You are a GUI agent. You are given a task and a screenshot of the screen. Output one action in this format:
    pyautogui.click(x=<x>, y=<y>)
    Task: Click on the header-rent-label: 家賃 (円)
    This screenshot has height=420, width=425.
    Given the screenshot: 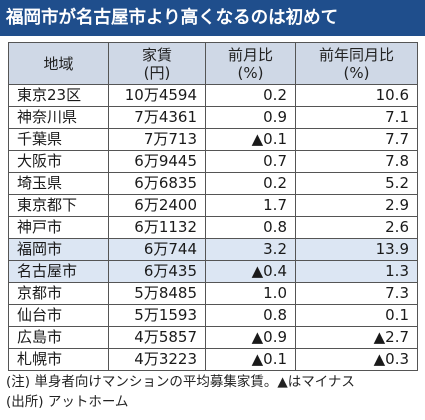 What is the action you would take?
    pyautogui.click(x=156, y=63)
    